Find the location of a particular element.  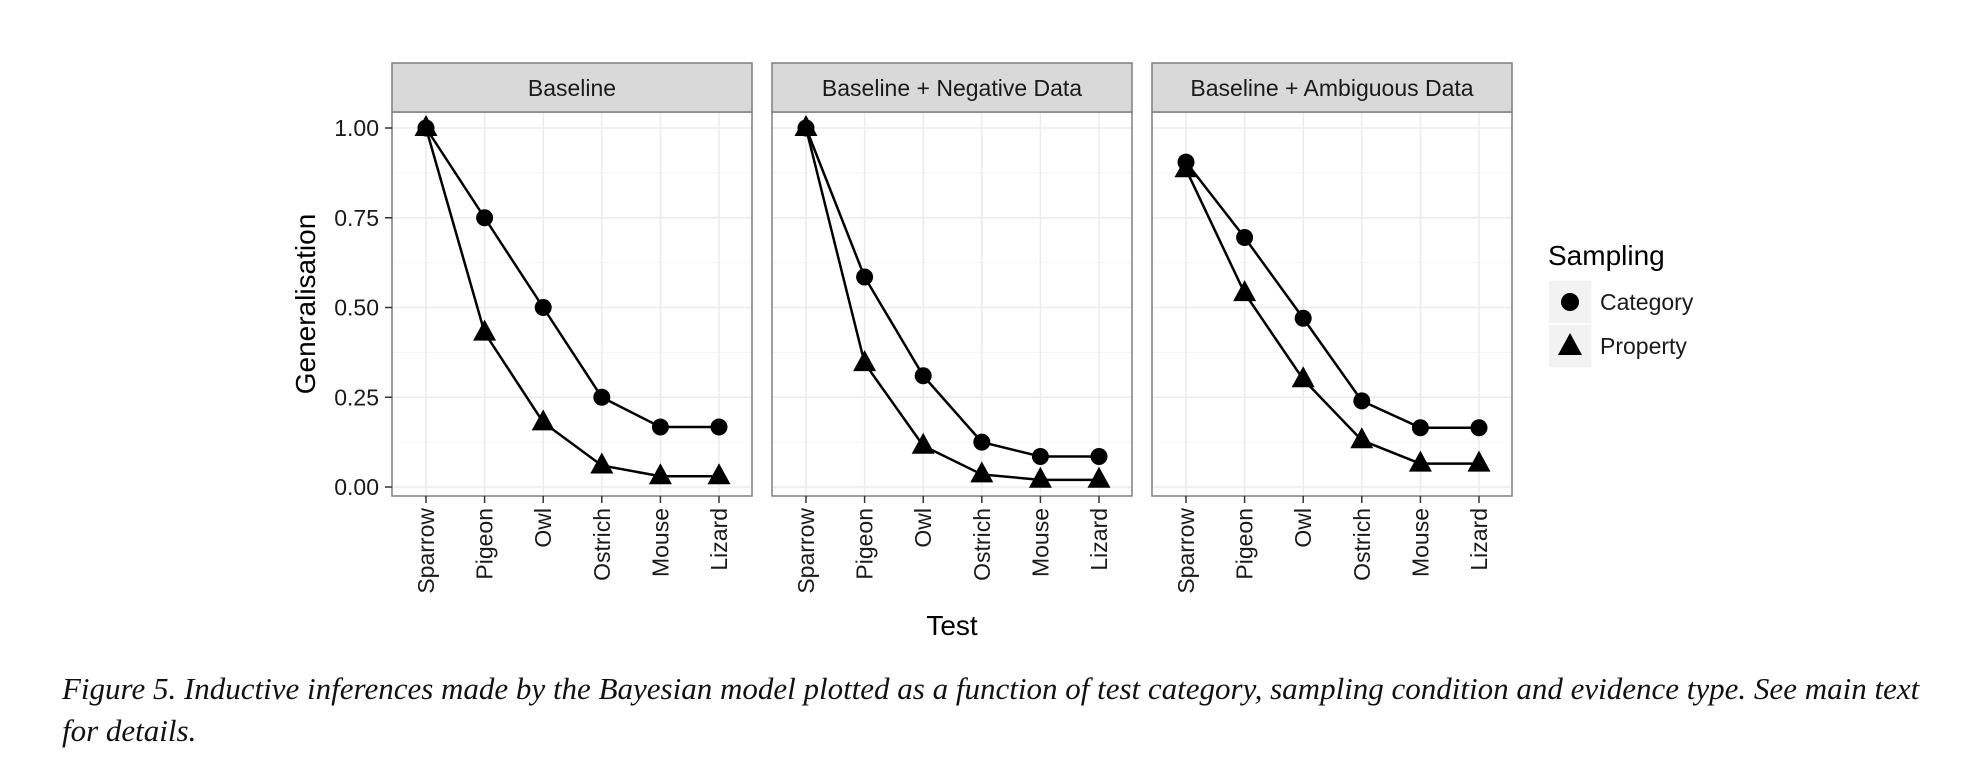

y-tick-label: 0.00 is located at coordinates (356, 487).